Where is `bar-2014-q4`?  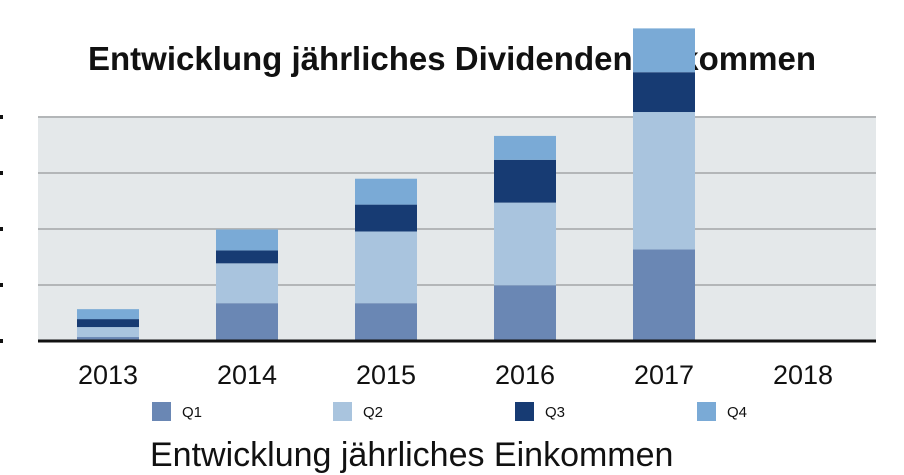 bar-2014-q4 is located at coordinates (247, 240).